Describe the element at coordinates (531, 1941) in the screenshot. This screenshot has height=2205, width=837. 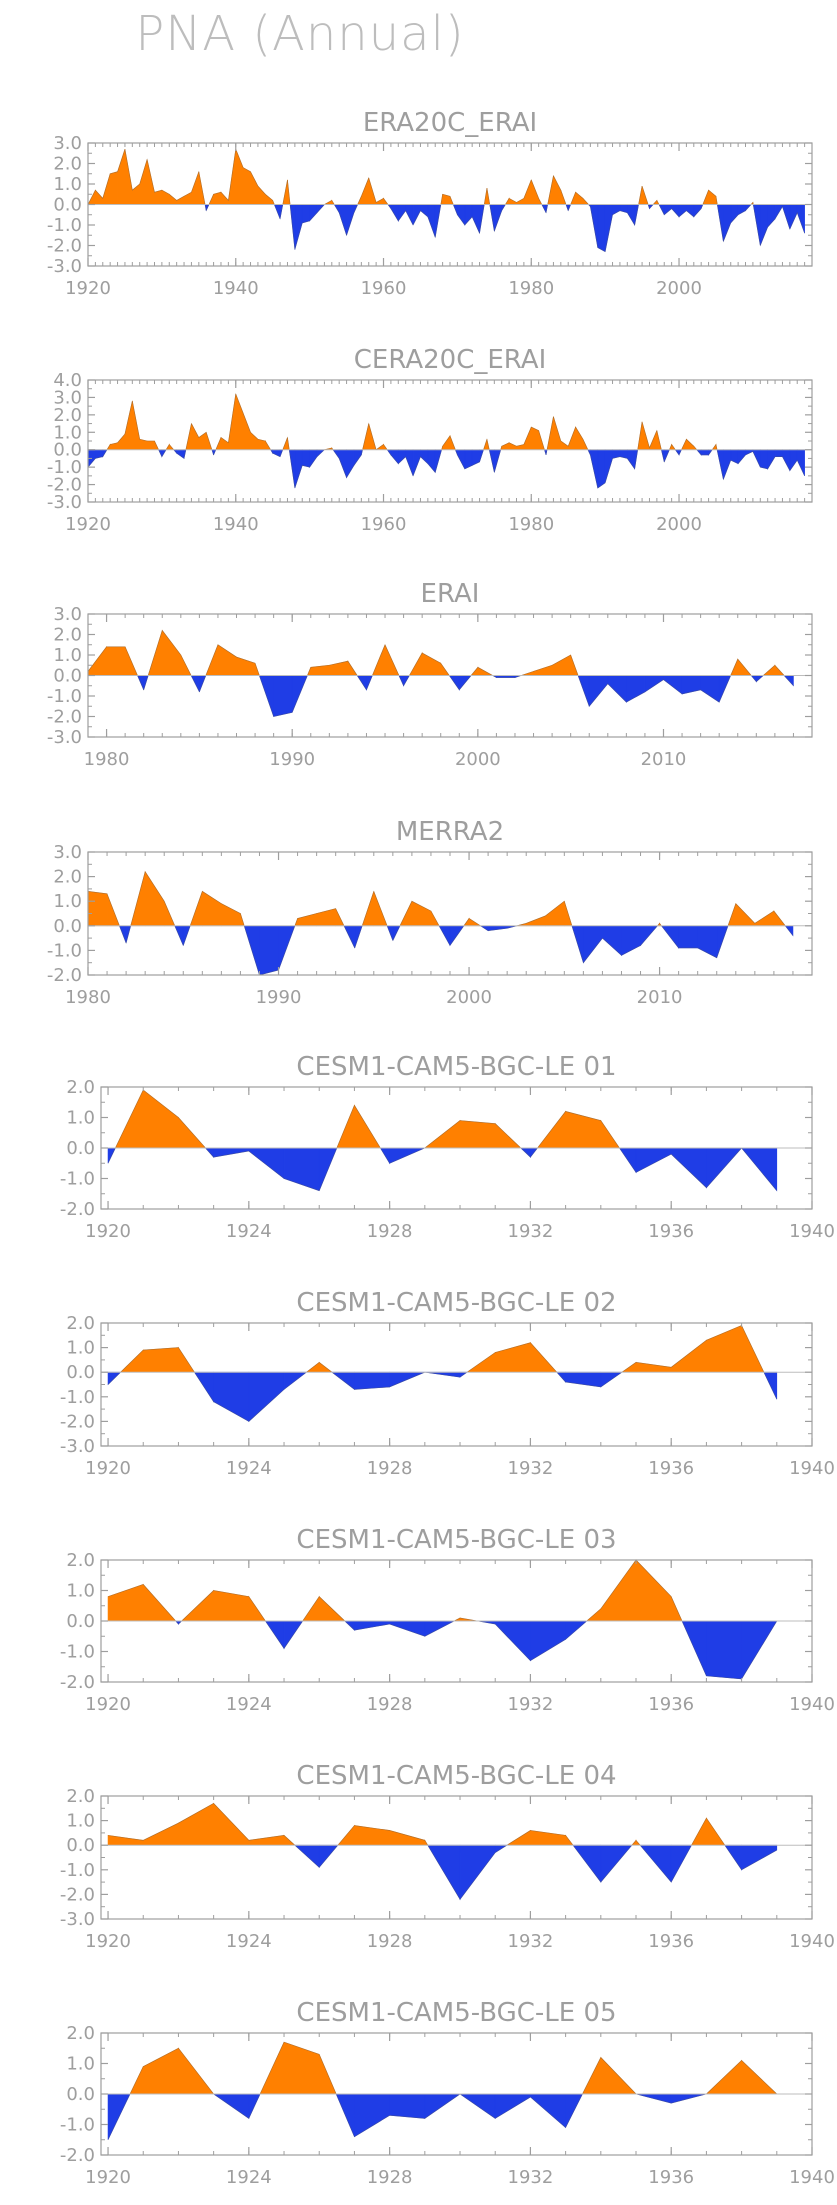
I see `x-tick-label: 1932` at that location.